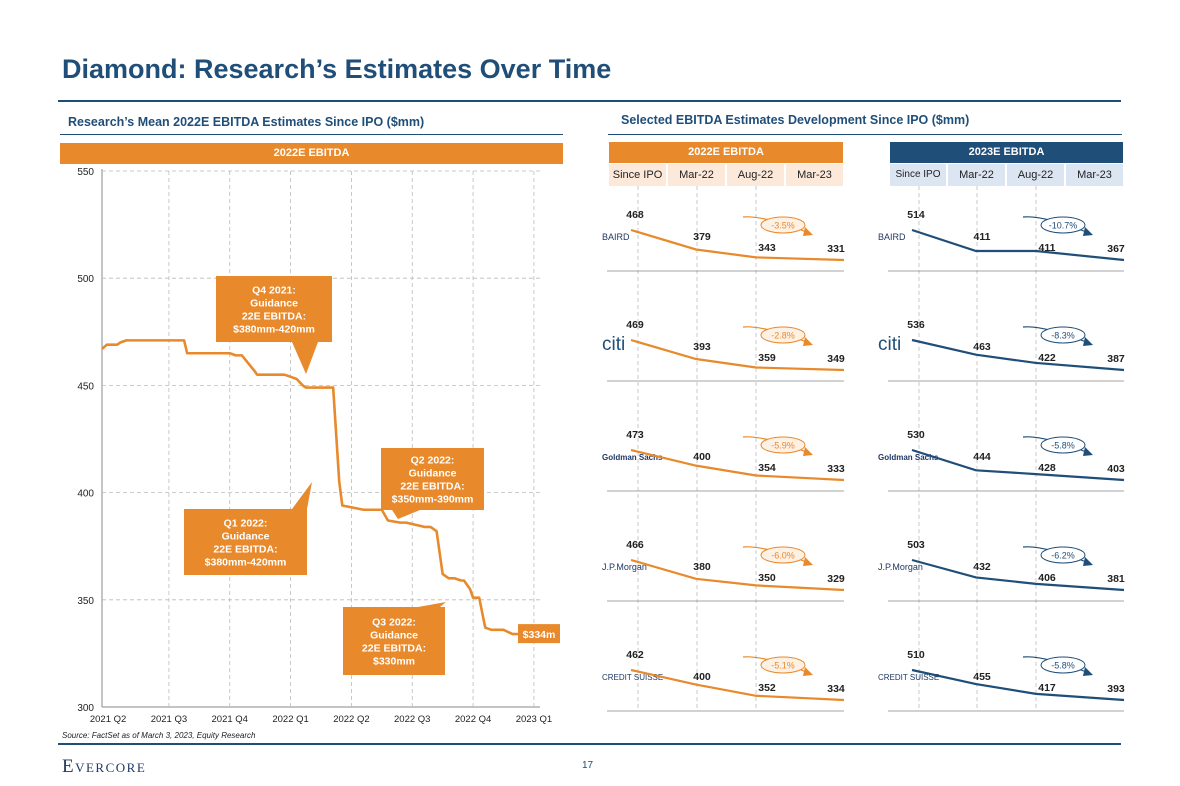 The image size is (1180, 786). What do you see at coordinates (1094, 175) in the screenshot?
I see `navy-col-mar23: Mar-23` at bounding box center [1094, 175].